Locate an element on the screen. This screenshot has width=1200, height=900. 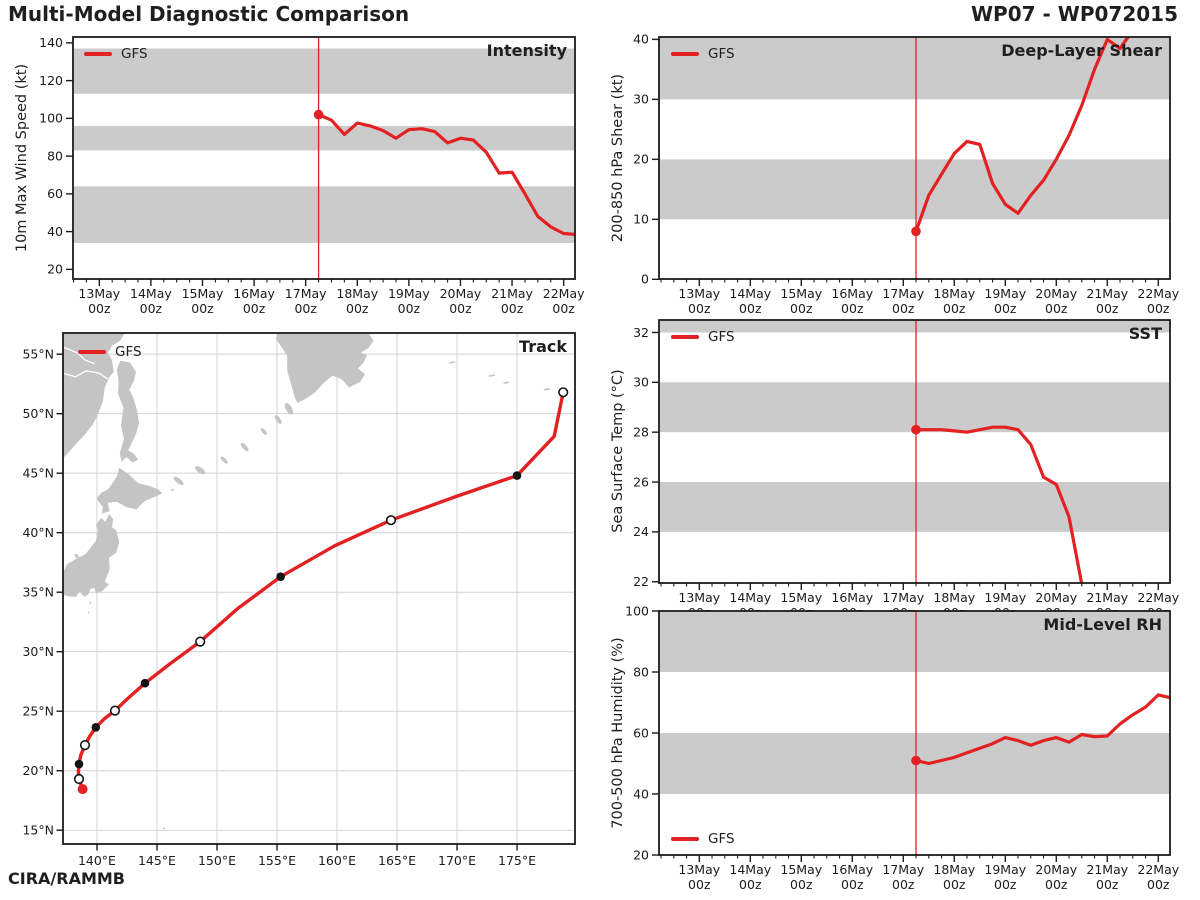
tick-label: 170°E is located at coordinates (457, 860).